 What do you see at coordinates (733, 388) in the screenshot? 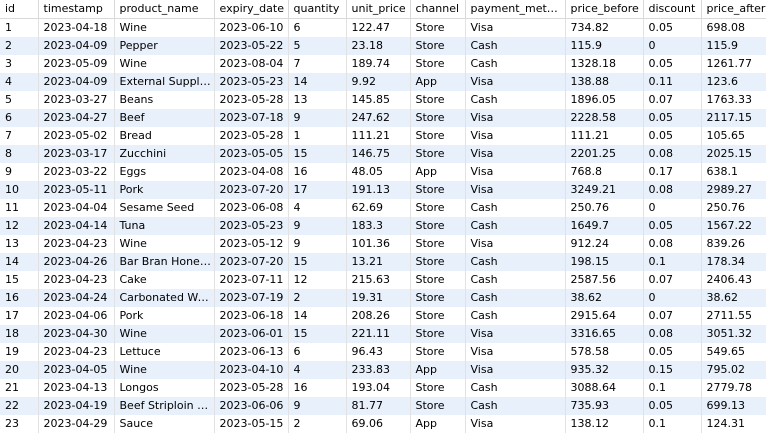
I see `cell-price-after: 2779.78` at bounding box center [733, 388].